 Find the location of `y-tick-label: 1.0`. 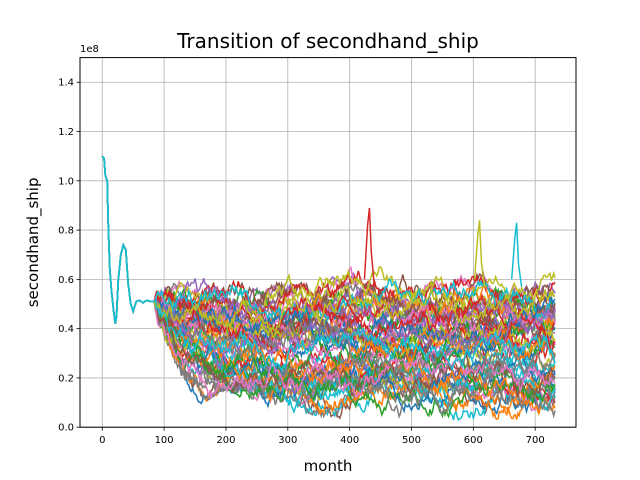

y-tick-label: 1.0 is located at coordinates (66, 181).